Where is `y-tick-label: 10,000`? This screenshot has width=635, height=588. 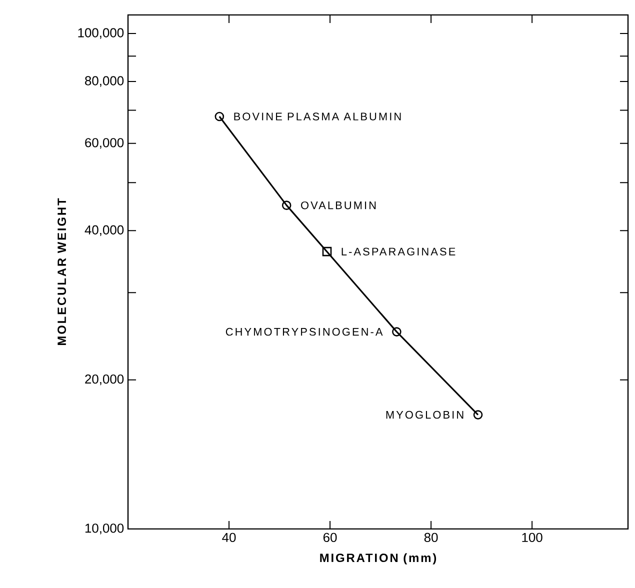
y-tick-label: 10,000 is located at coordinates (104, 529).